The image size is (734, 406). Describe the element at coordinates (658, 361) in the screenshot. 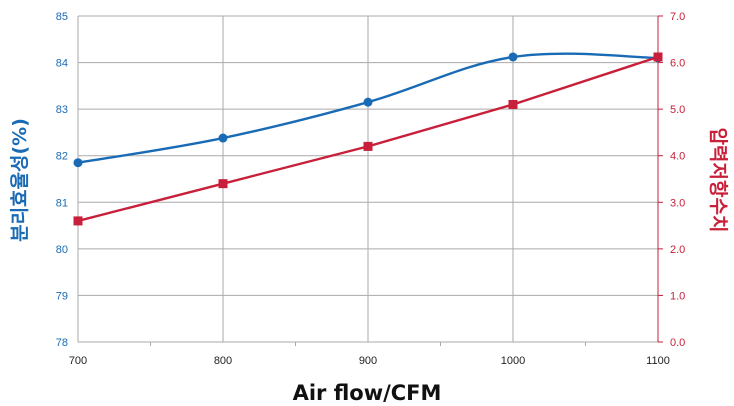

I see `x-tick-label: 1100` at that location.